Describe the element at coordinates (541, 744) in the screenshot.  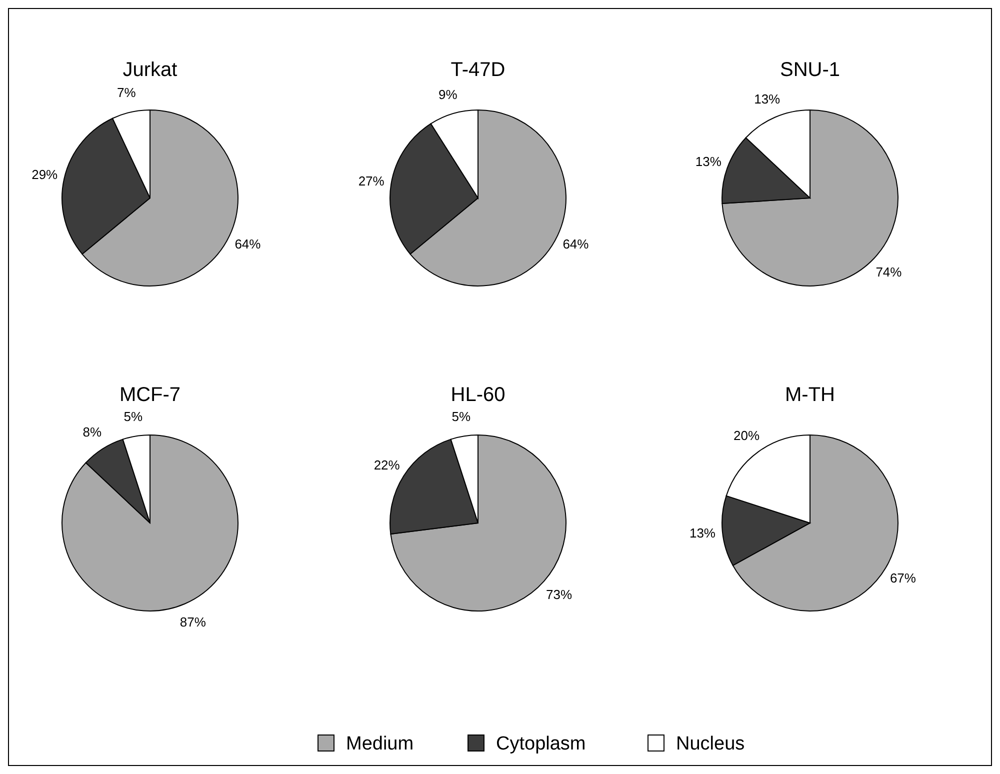
I see `legend-label: Cytoplasm` at that location.